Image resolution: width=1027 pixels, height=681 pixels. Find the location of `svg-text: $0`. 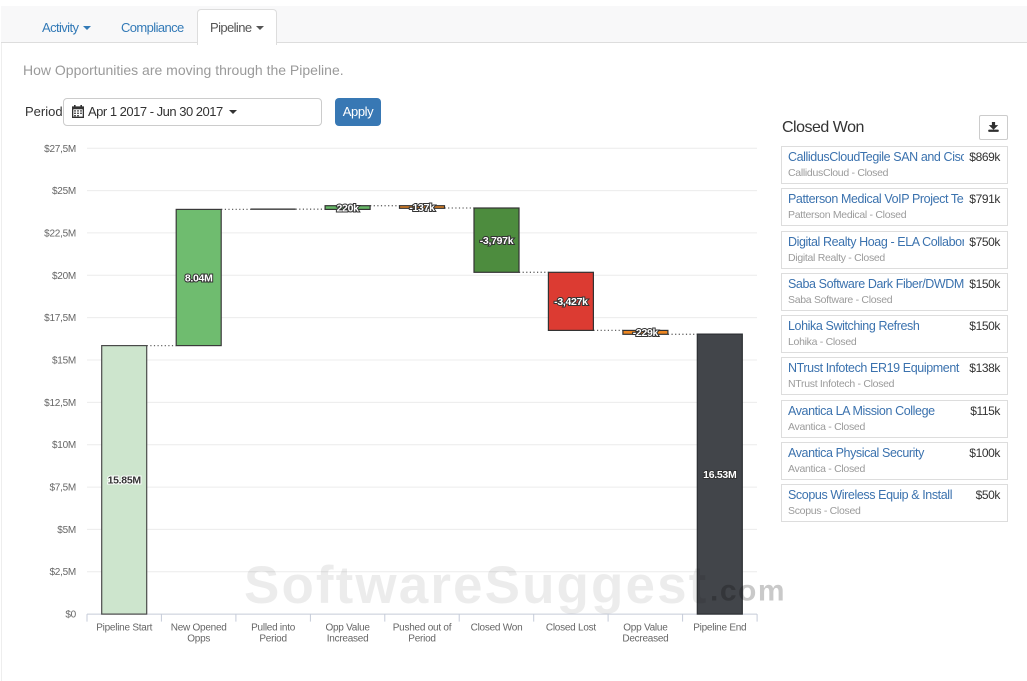

svg-text: $0 is located at coordinates (70, 615).